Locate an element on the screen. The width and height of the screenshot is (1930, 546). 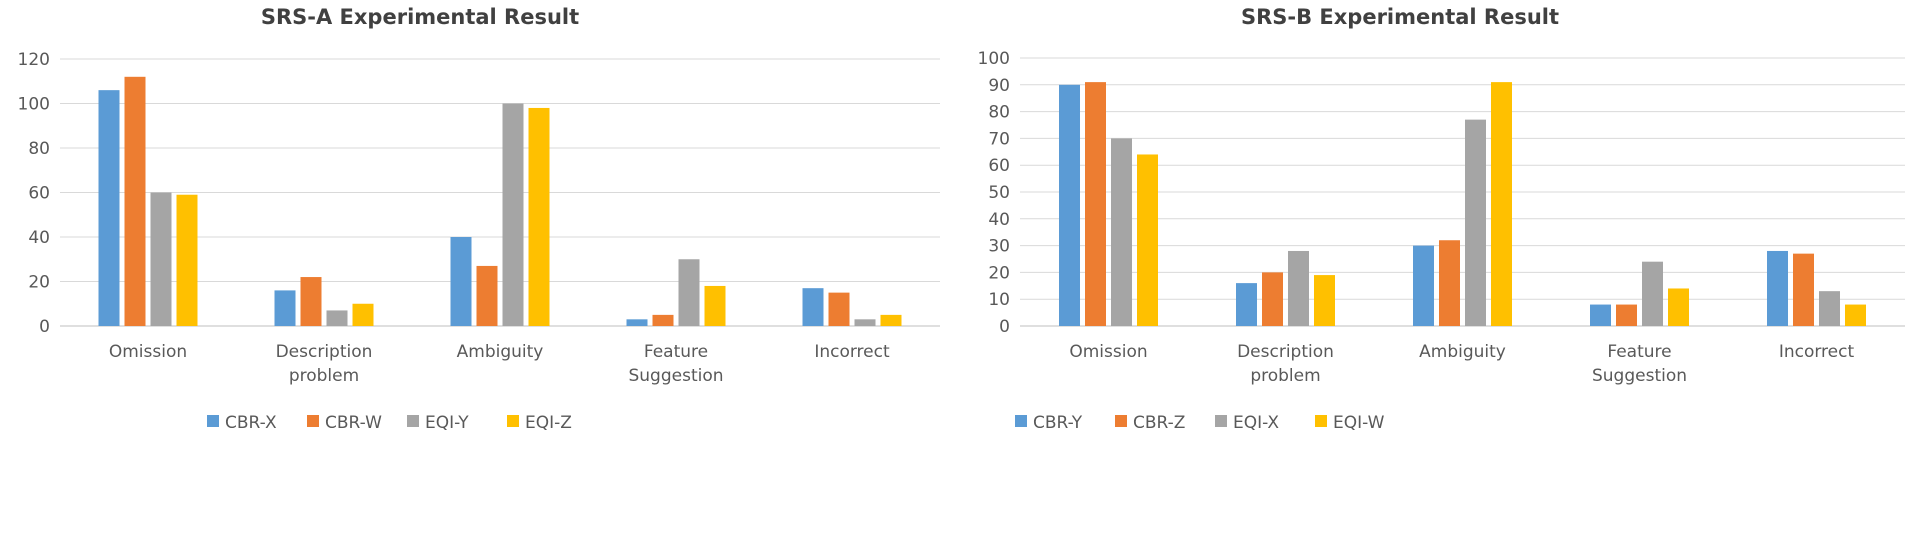
chart-title: SRS-A Experimental Result is located at coordinates (420, 17).